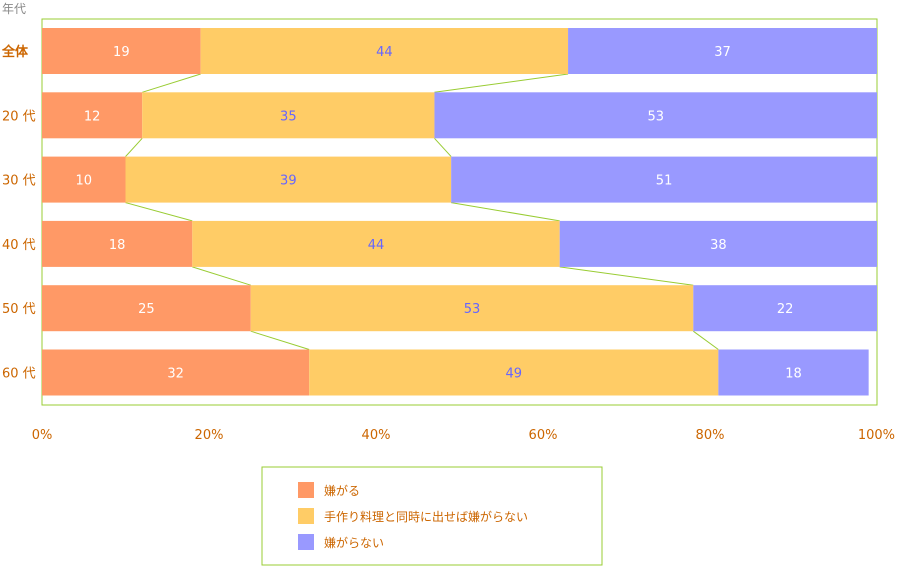 The image size is (897, 567). Describe the element at coordinates (42, 435) in the screenshot. I see `x-tick-label: 0%` at that location.